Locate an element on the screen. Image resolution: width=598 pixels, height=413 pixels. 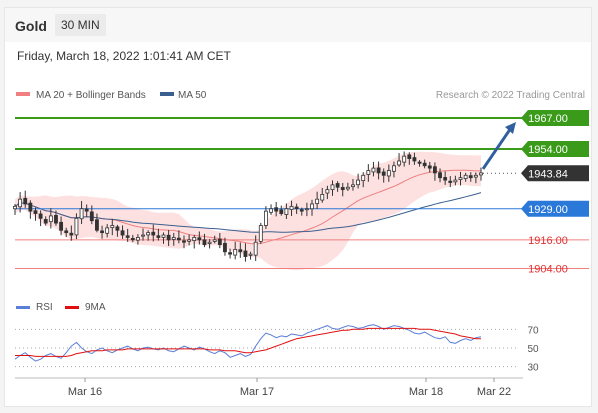
ma-bb-legend-swatch is located at coordinates (23, 94).